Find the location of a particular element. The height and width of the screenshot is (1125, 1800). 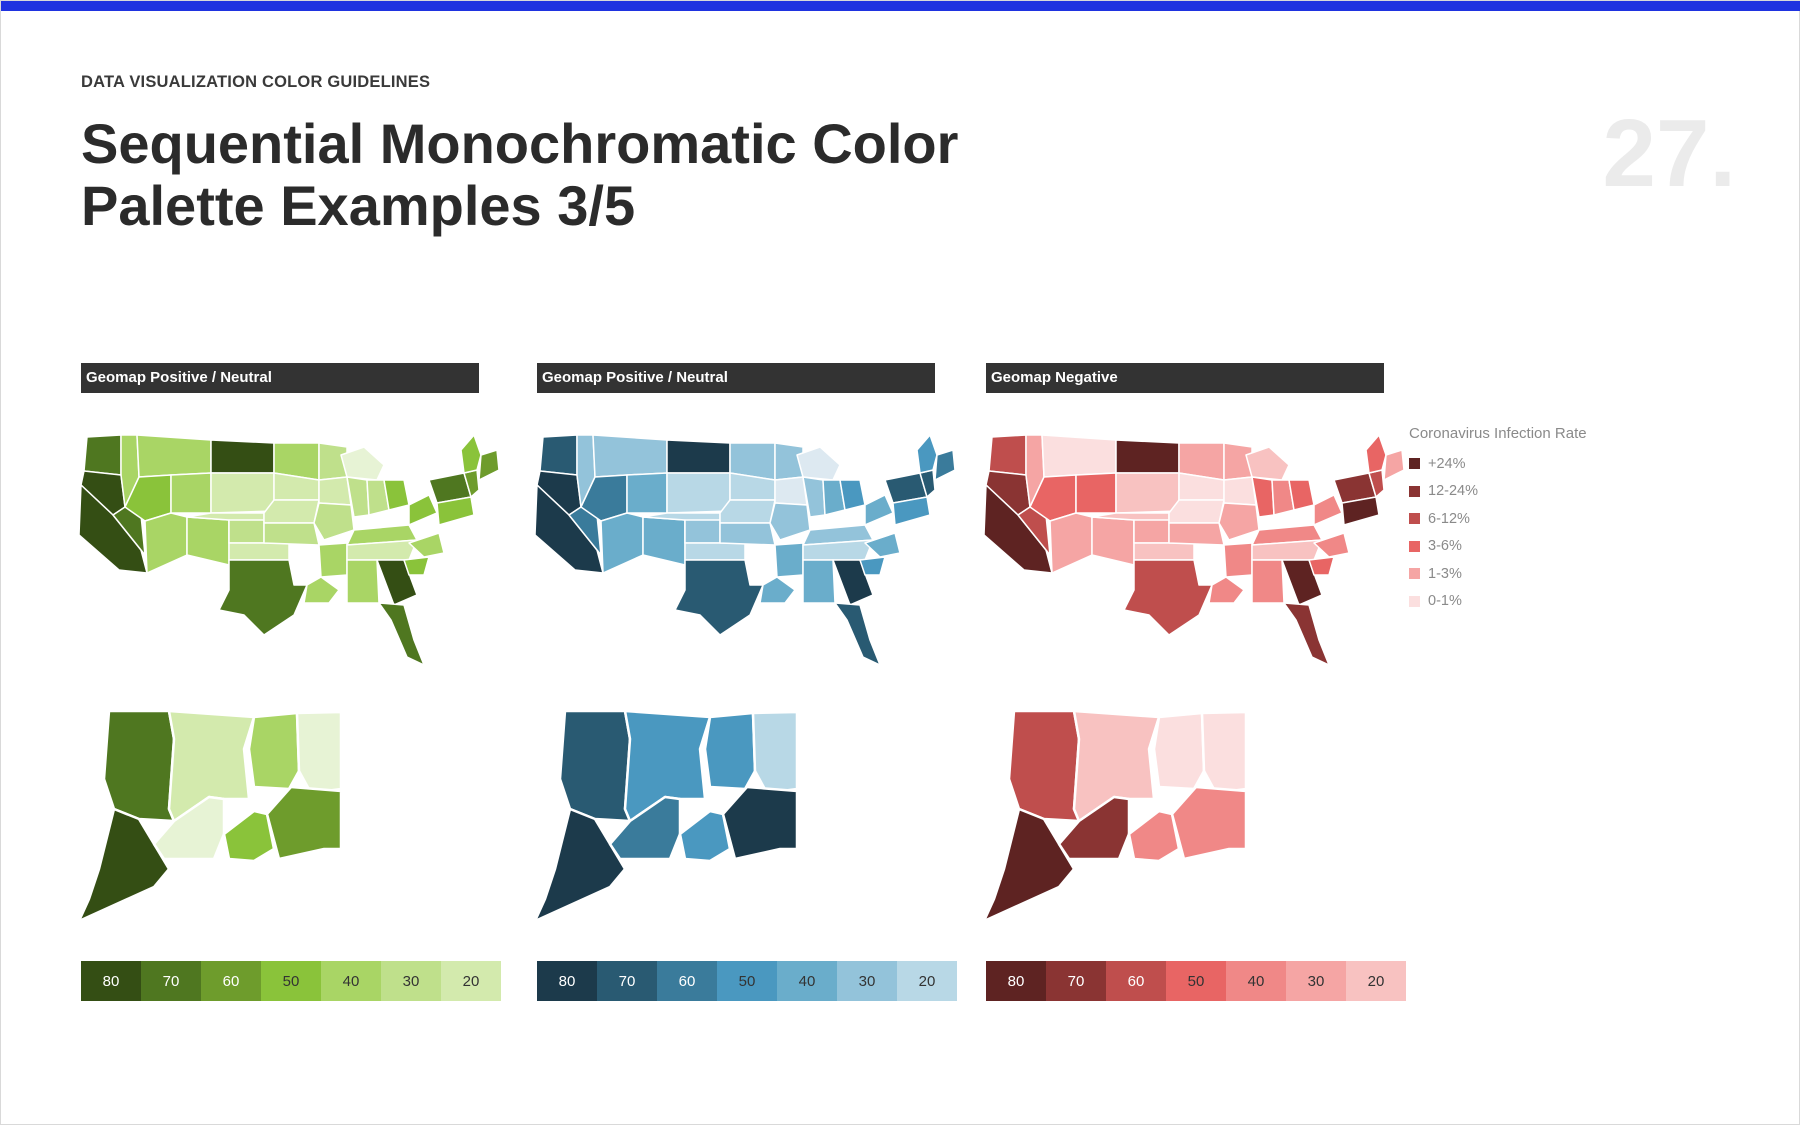

scale-step-60: 60 is located at coordinates (231, 981).